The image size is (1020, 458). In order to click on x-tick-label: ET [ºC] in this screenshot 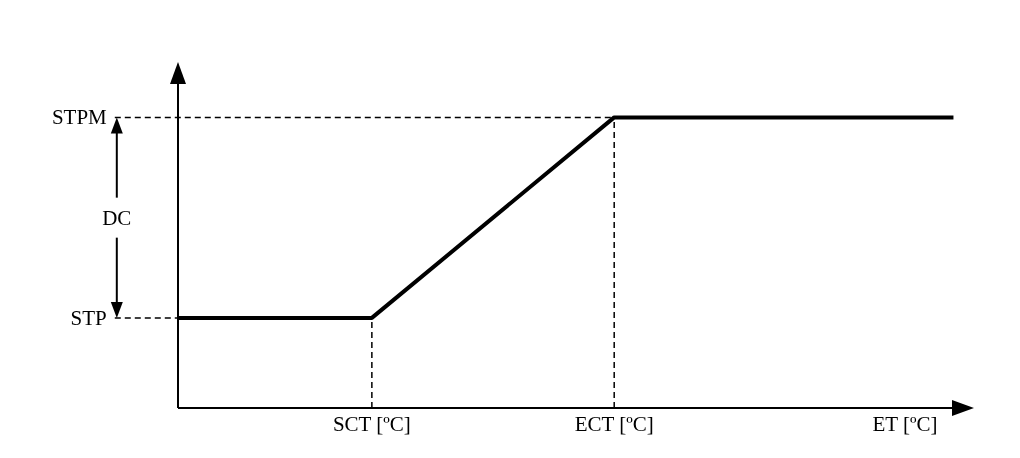, I will do `click(905, 423)`.